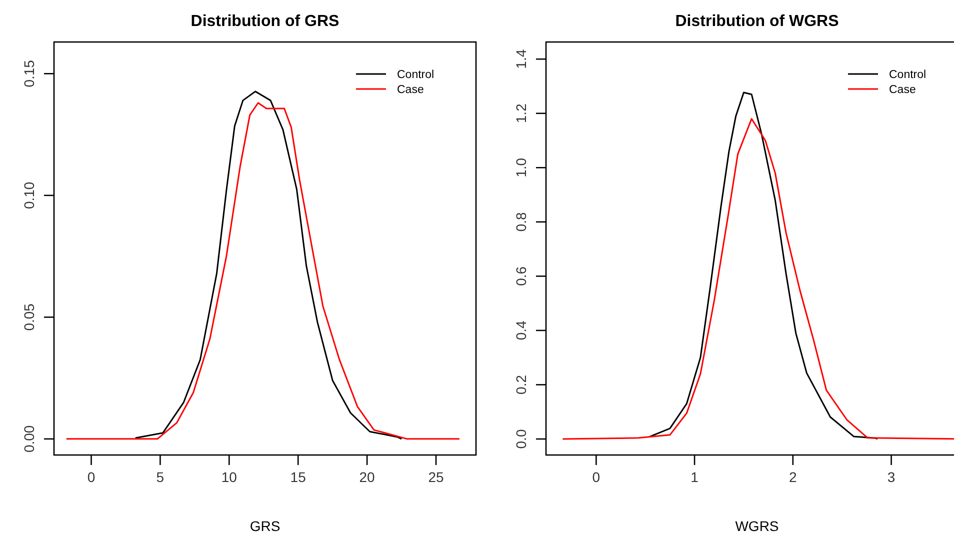 The image size is (962, 538). What do you see at coordinates (367, 477) in the screenshot?
I see `x-tick-label: 20` at bounding box center [367, 477].